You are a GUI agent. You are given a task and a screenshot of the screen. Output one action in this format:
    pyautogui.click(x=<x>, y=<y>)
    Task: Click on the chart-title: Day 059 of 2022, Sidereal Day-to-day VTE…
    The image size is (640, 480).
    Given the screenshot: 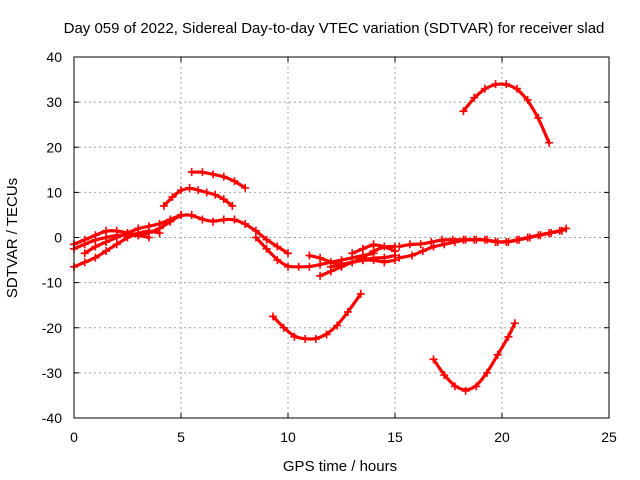 What is the action you would take?
    pyautogui.click(x=334, y=28)
    